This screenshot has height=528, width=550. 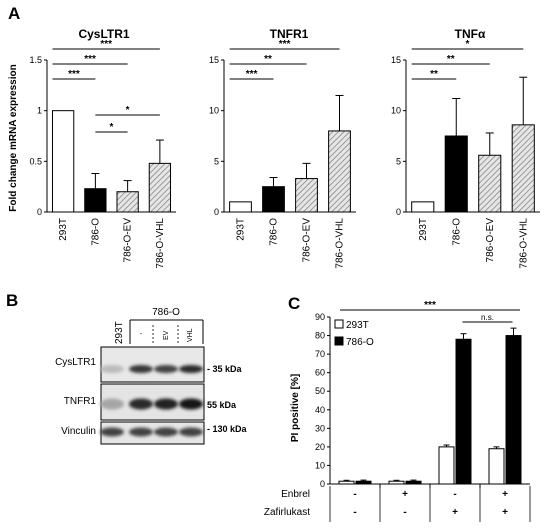 I want to click on blot-strip-cysltr1, so click(x=152, y=364).